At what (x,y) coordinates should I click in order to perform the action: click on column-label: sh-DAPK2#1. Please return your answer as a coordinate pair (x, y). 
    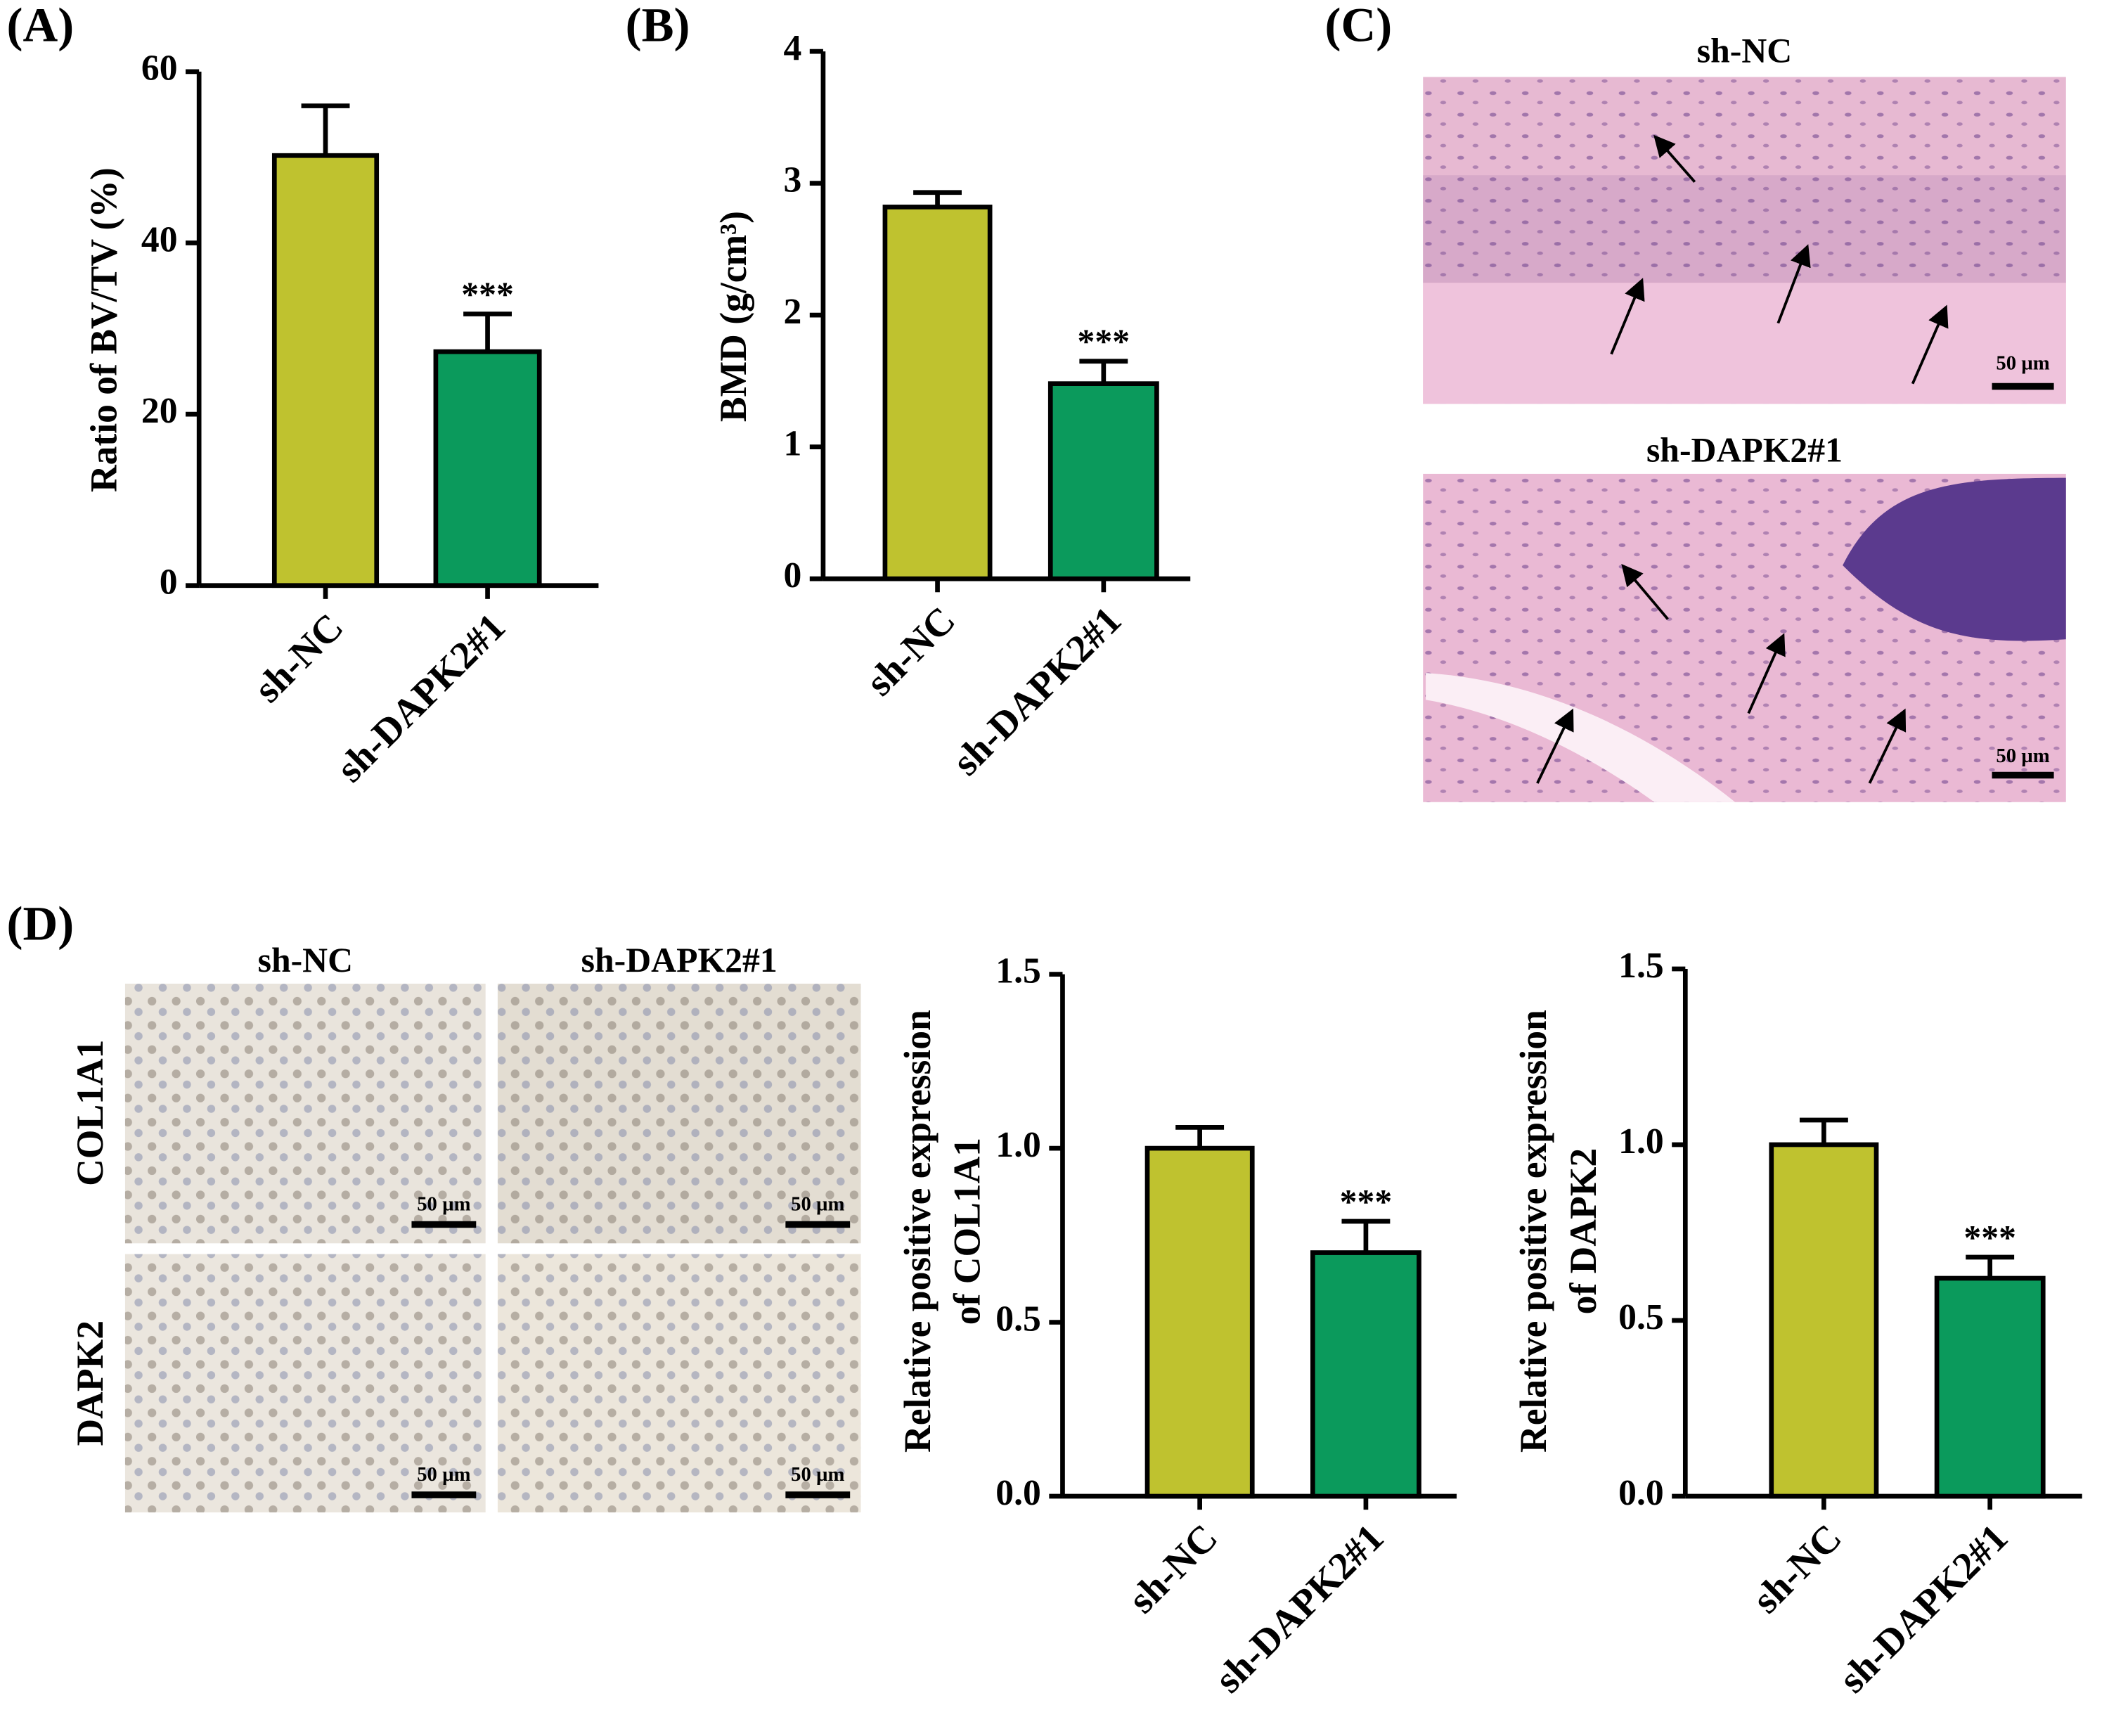
    Looking at the image, I should click on (679, 960).